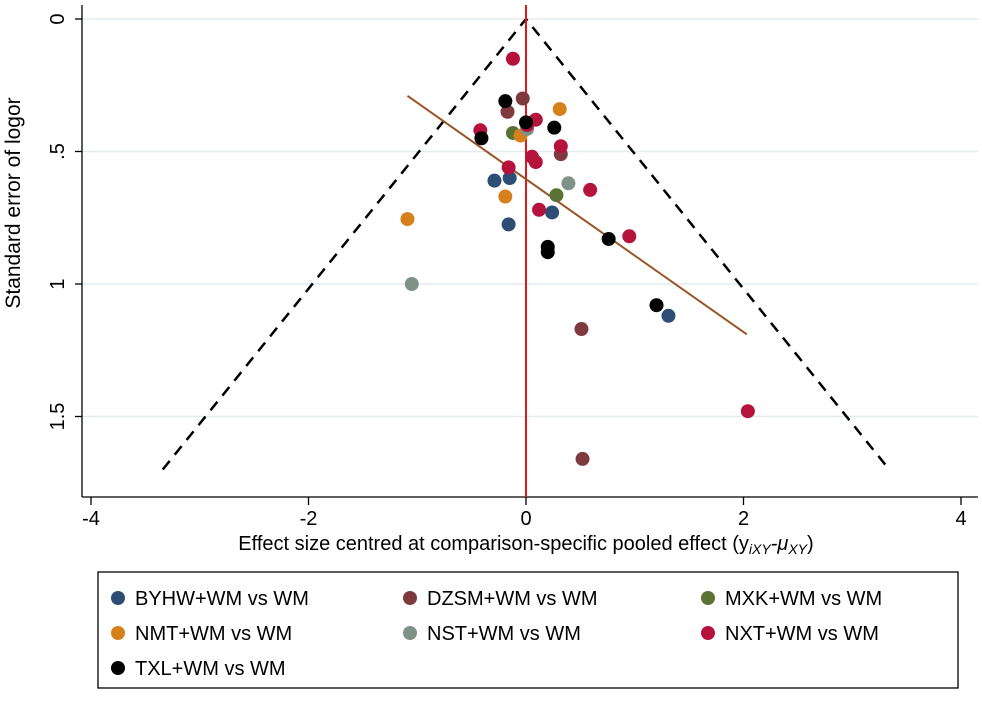 The width and height of the screenshot is (982, 701). I want to click on y-axis-label: Standard error of logor, so click(13, 202).